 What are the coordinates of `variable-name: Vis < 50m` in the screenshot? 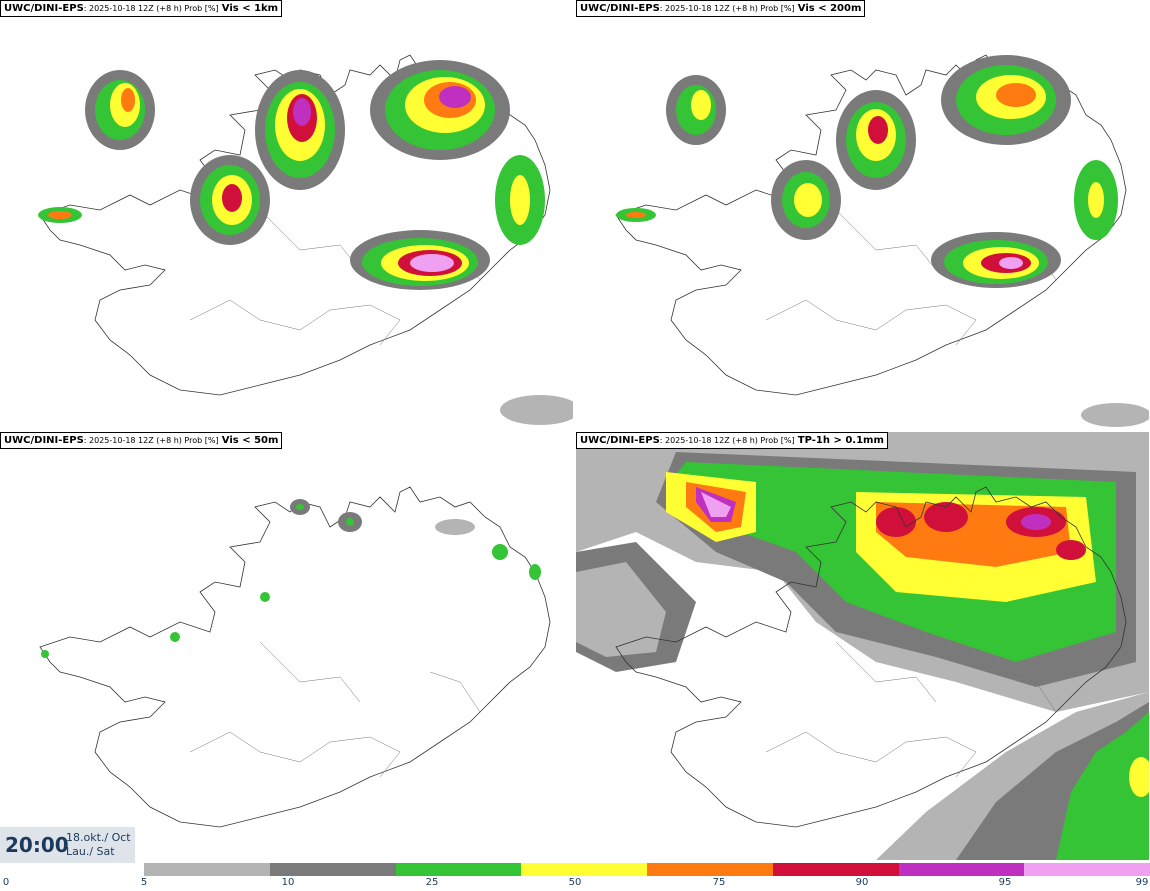 It's located at (250, 440).